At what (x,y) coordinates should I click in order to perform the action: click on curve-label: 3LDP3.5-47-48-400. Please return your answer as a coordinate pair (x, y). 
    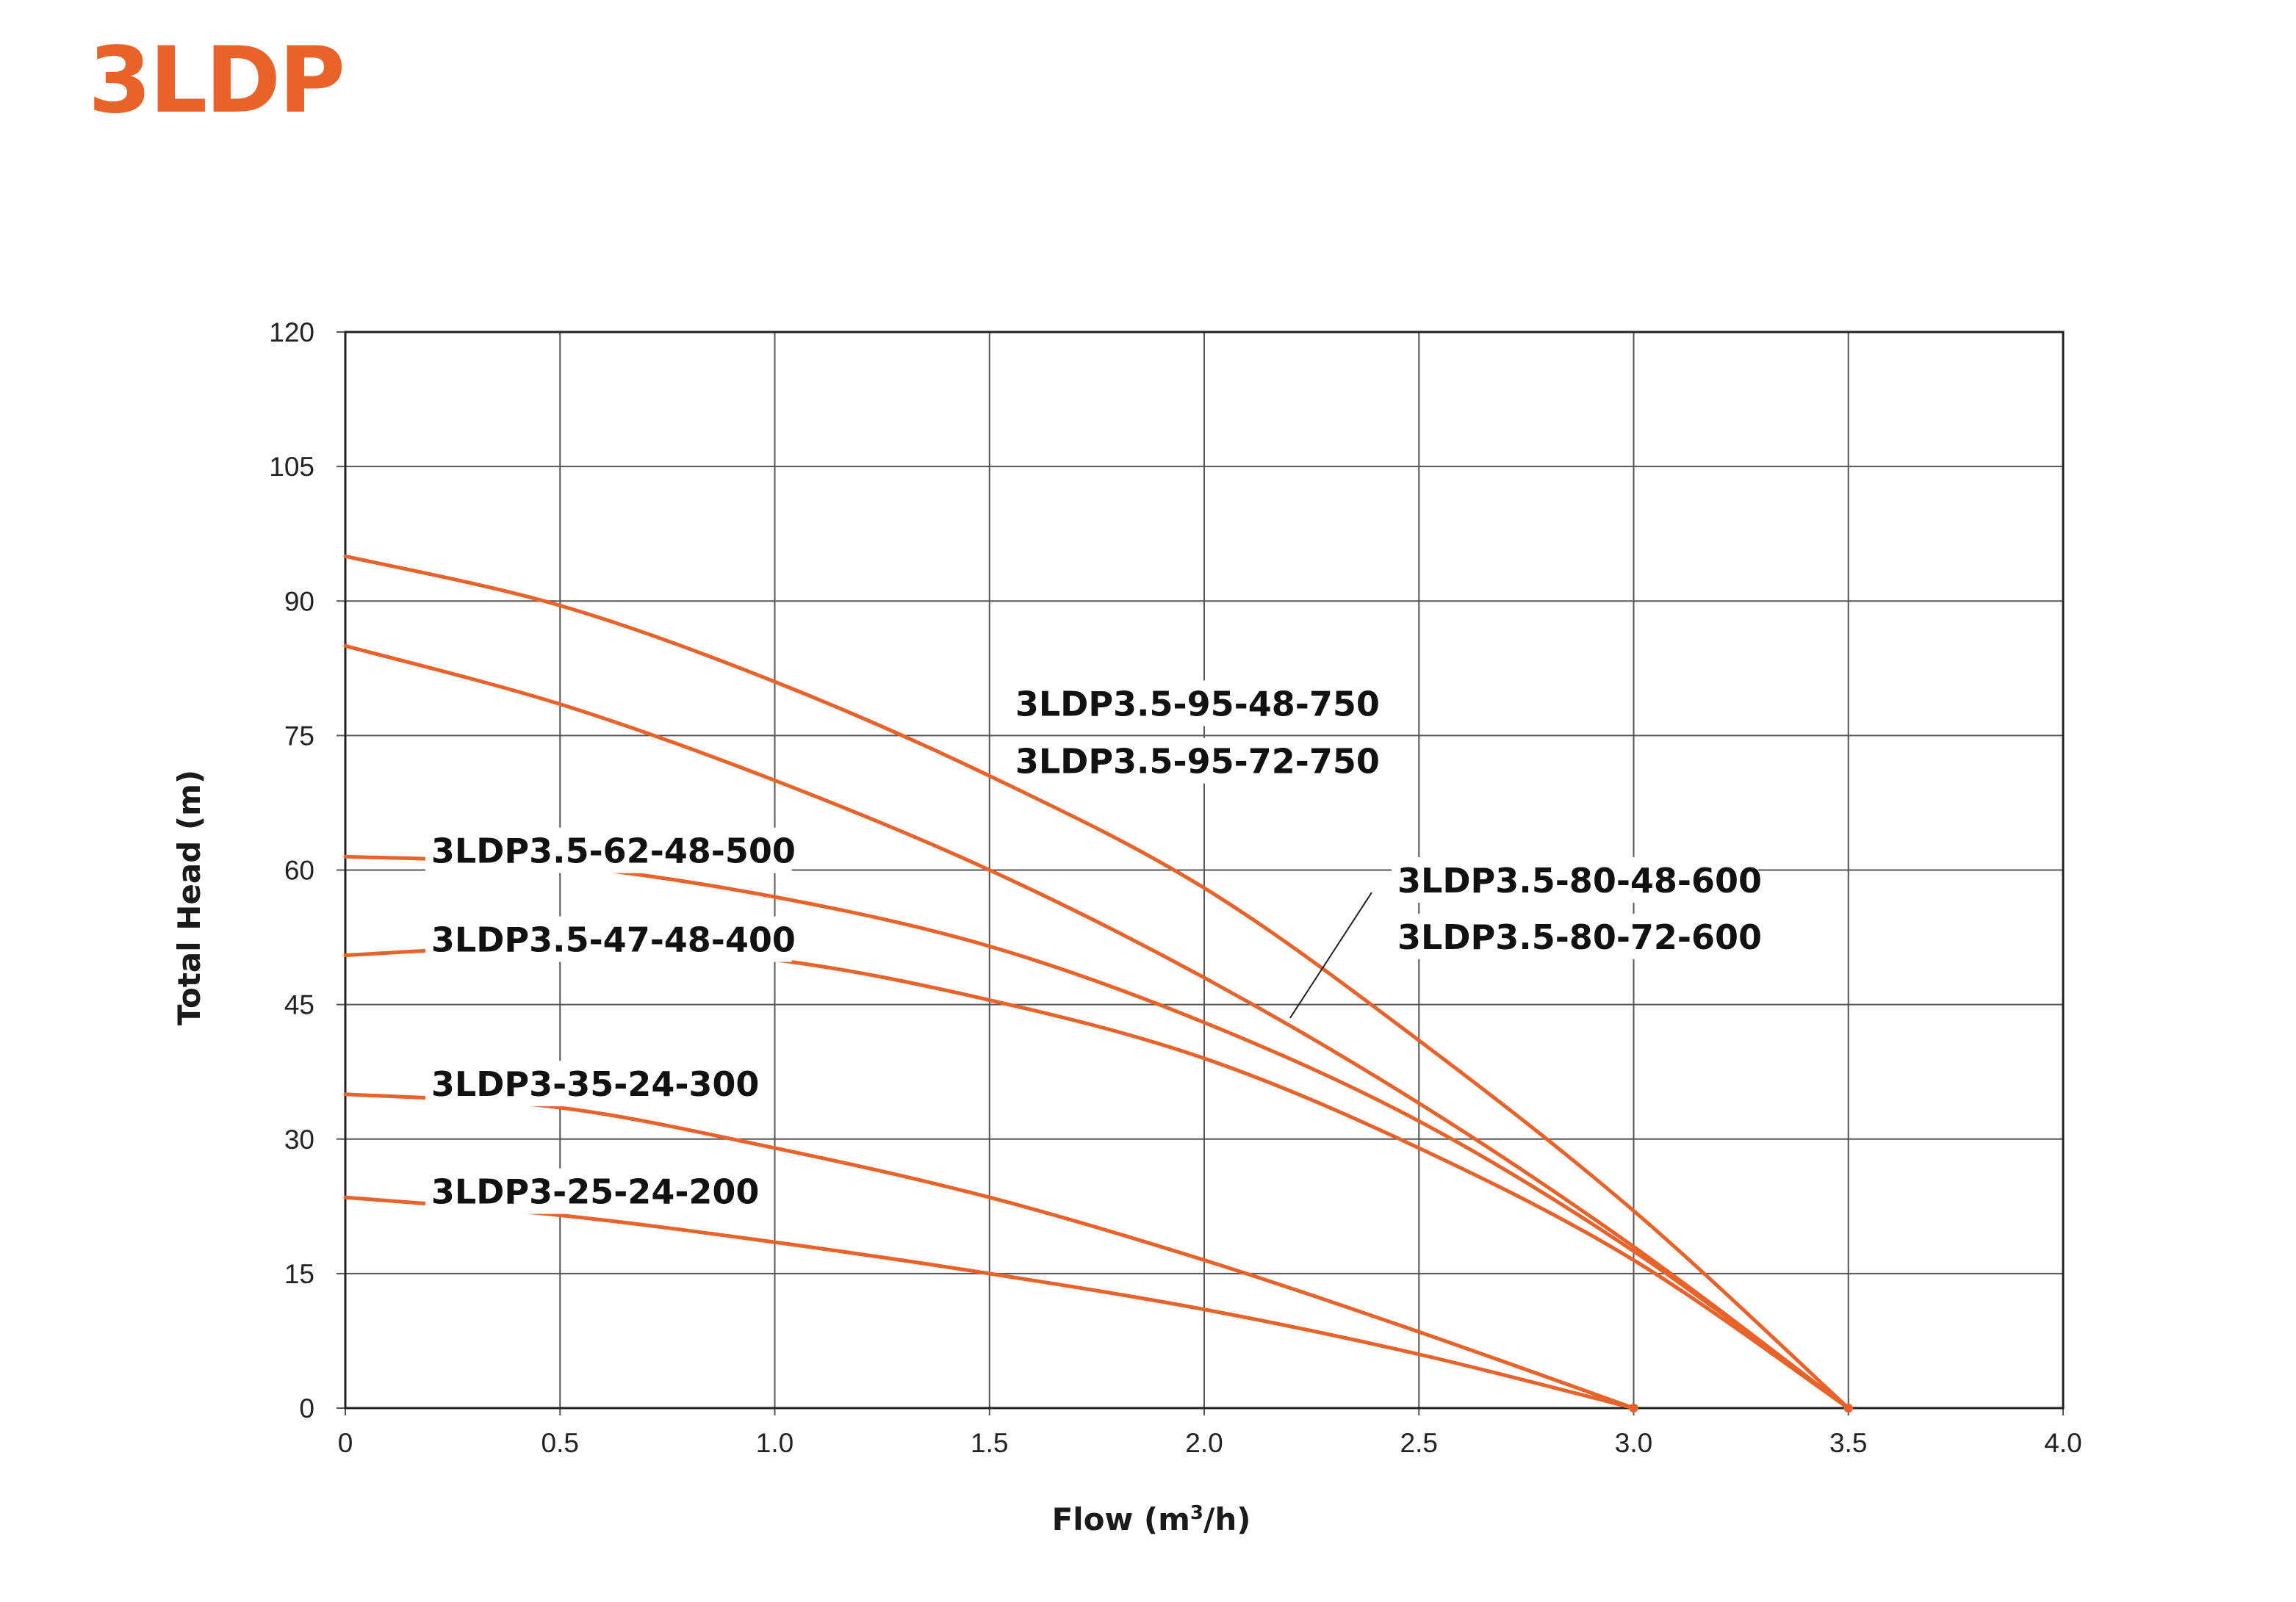
    Looking at the image, I should click on (613, 940).